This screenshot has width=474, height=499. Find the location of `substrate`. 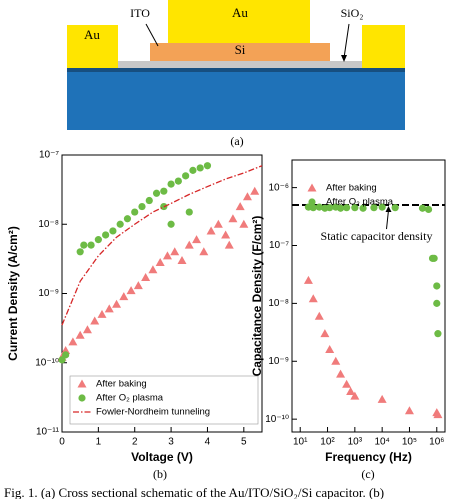

substrate is located at coordinates (236, 99).